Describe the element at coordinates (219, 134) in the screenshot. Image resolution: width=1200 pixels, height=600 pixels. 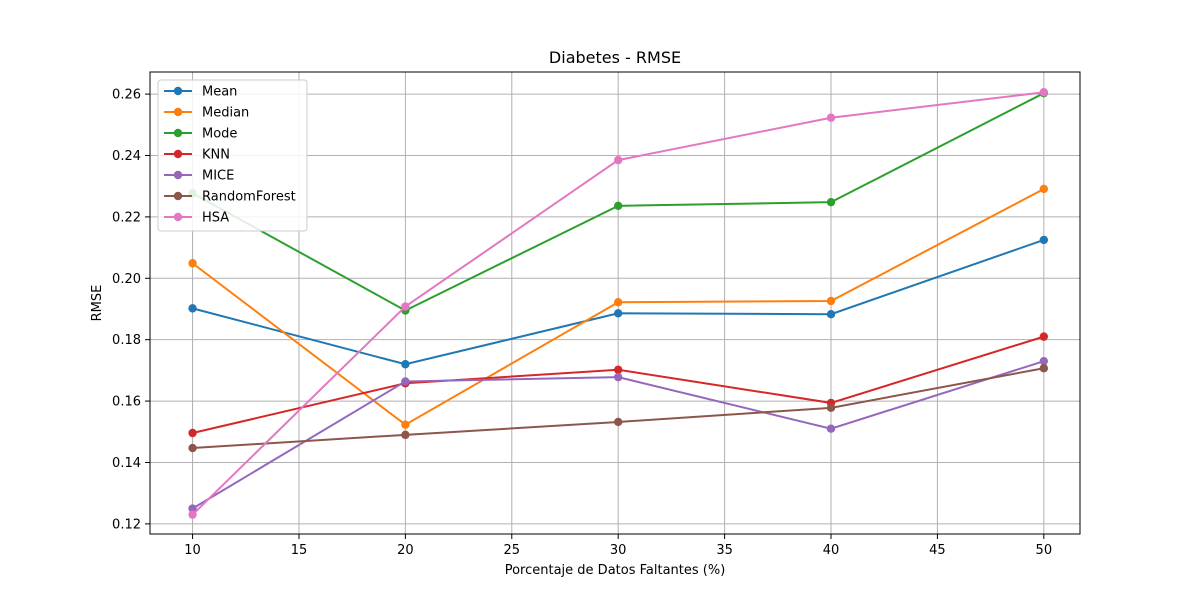
I see `legend-label: Mode` at that location.